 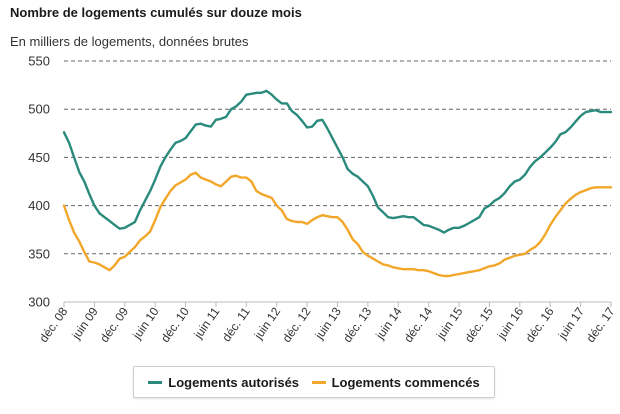 I want to click on legend-item-commences: Logements commencés, so click(x=395, y=382).